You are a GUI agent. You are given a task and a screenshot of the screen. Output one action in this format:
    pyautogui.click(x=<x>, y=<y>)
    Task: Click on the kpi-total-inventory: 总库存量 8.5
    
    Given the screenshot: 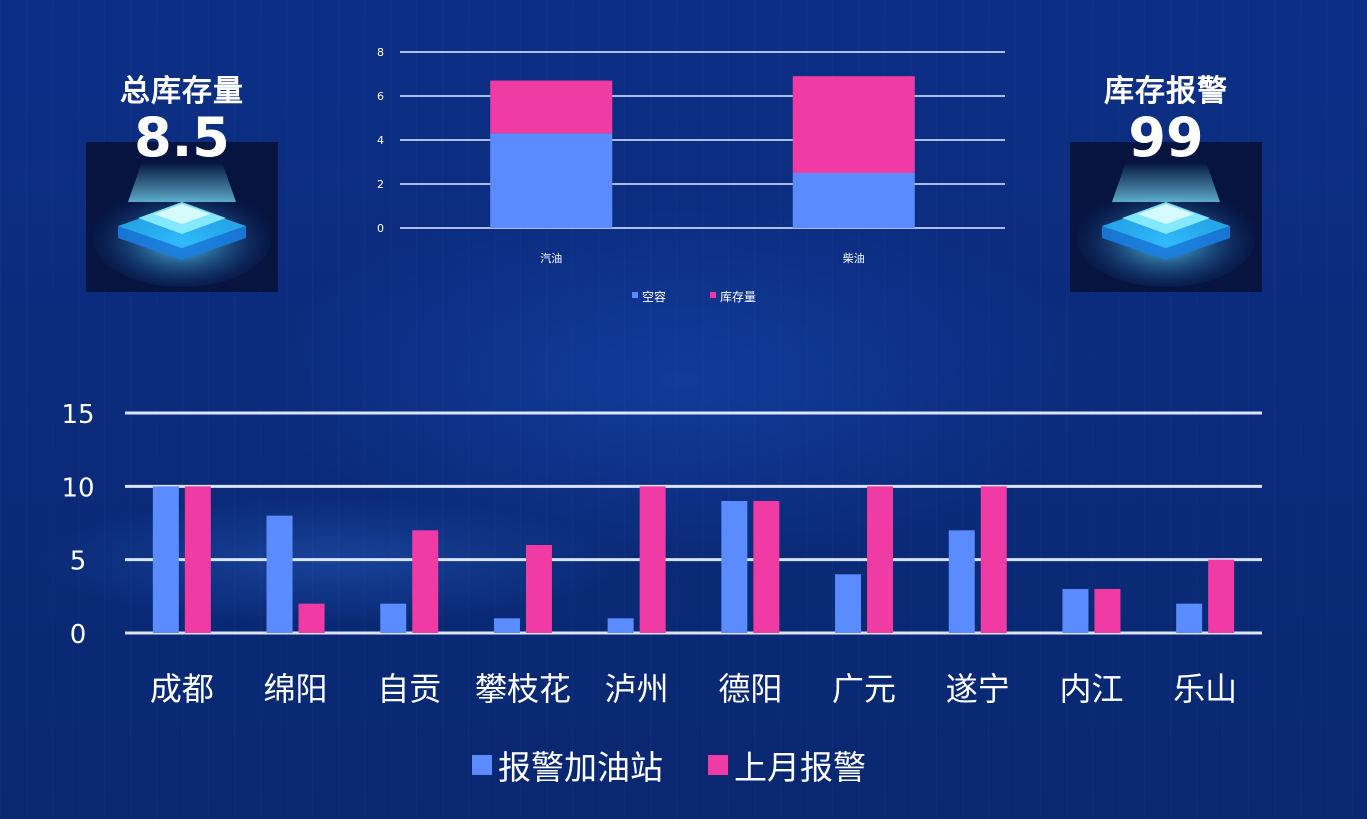 What is the action you would take?
    pyautogui.click(x=182, y=179)
    